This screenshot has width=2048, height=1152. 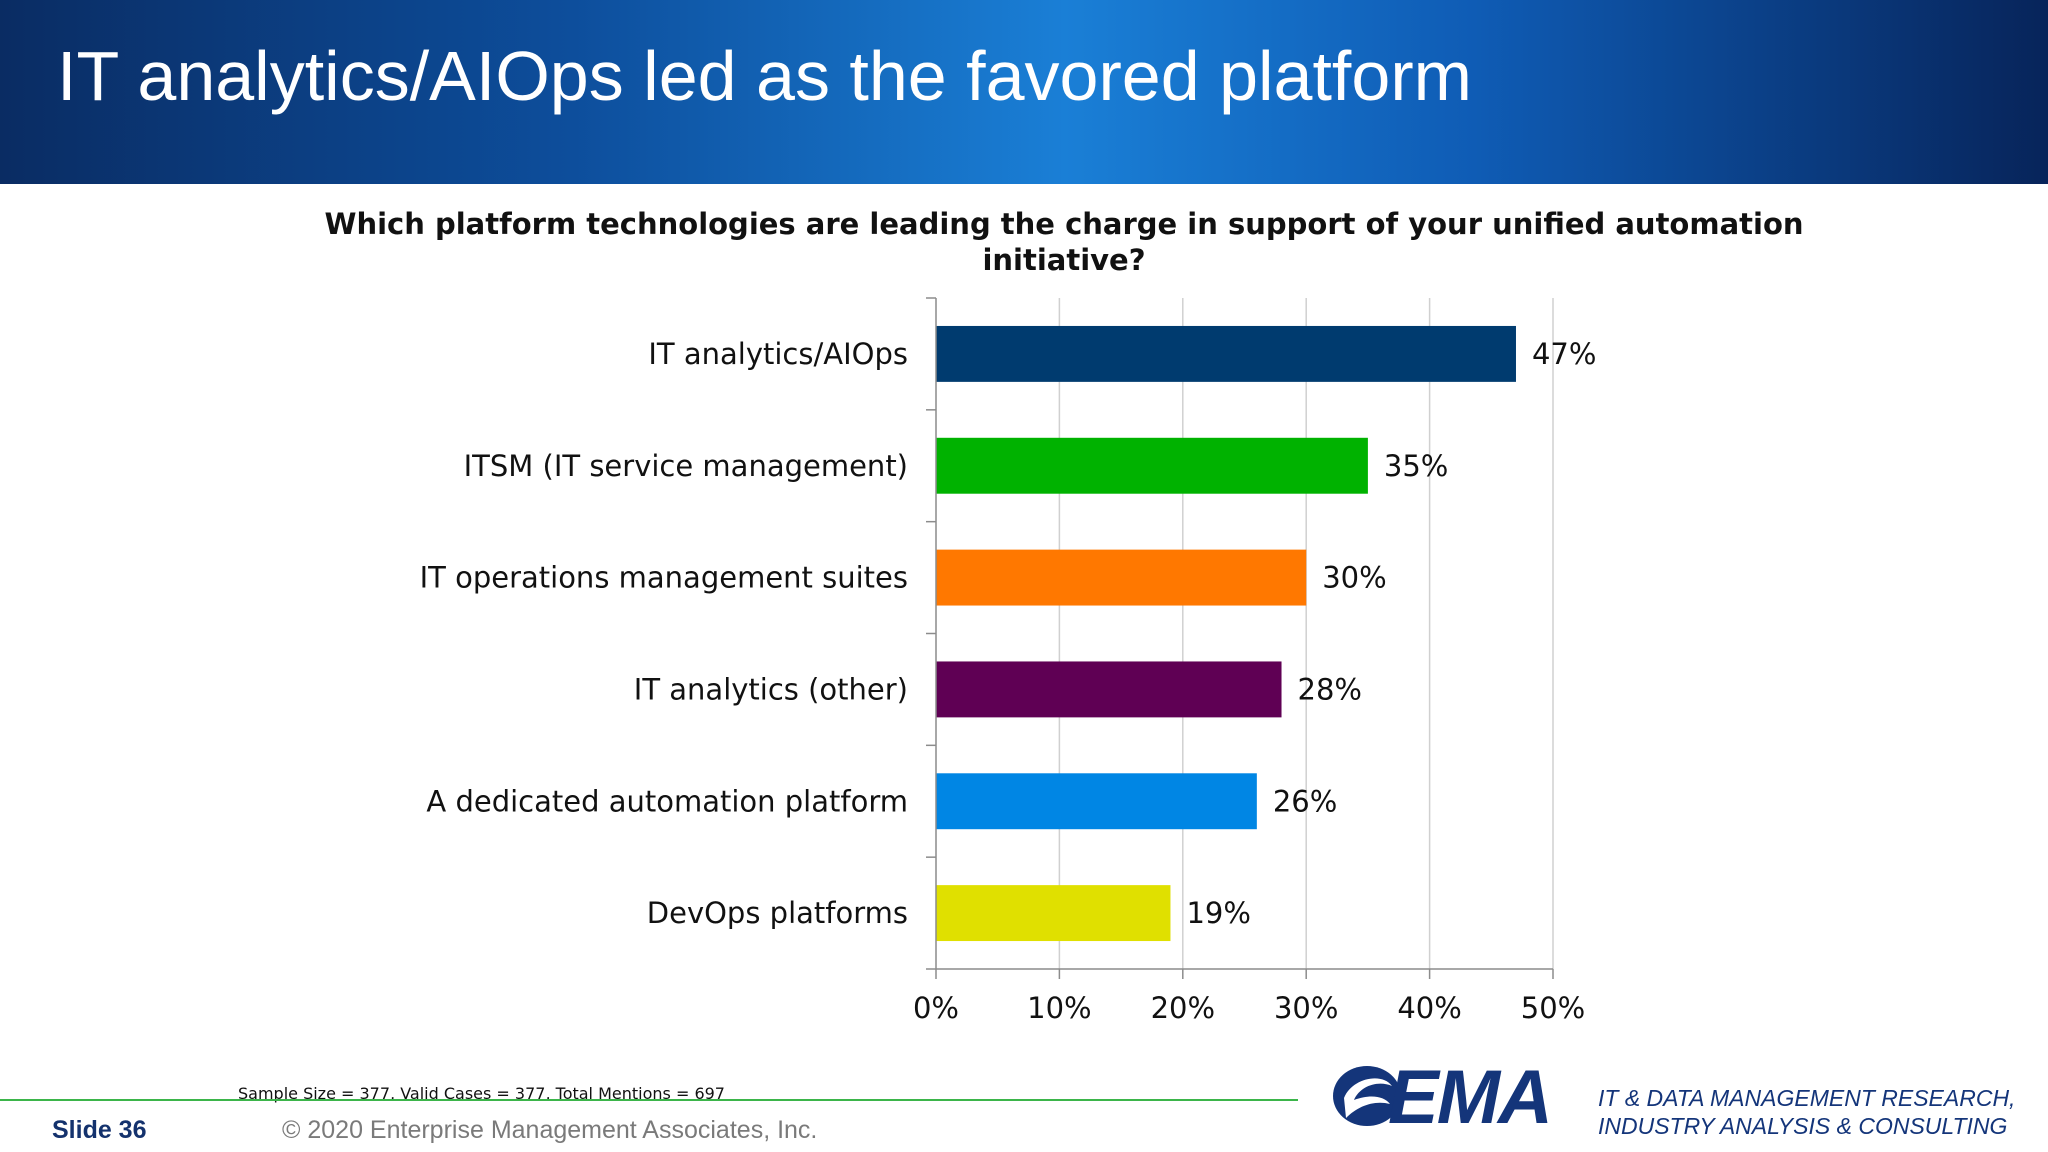 What do you see at coordinates (1354, 578) in the screenshot?
I see `value-label: 30%` at bounding box center [1354, 578].